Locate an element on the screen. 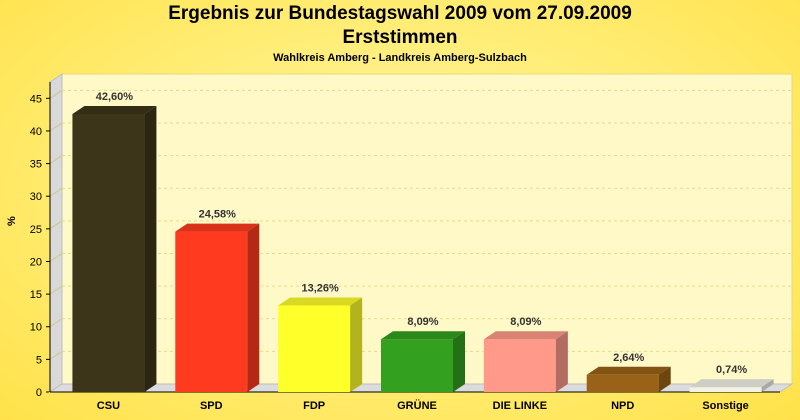 The image size is (800, 420). y-tick-label: 30 is located at coordinates (36, 197).